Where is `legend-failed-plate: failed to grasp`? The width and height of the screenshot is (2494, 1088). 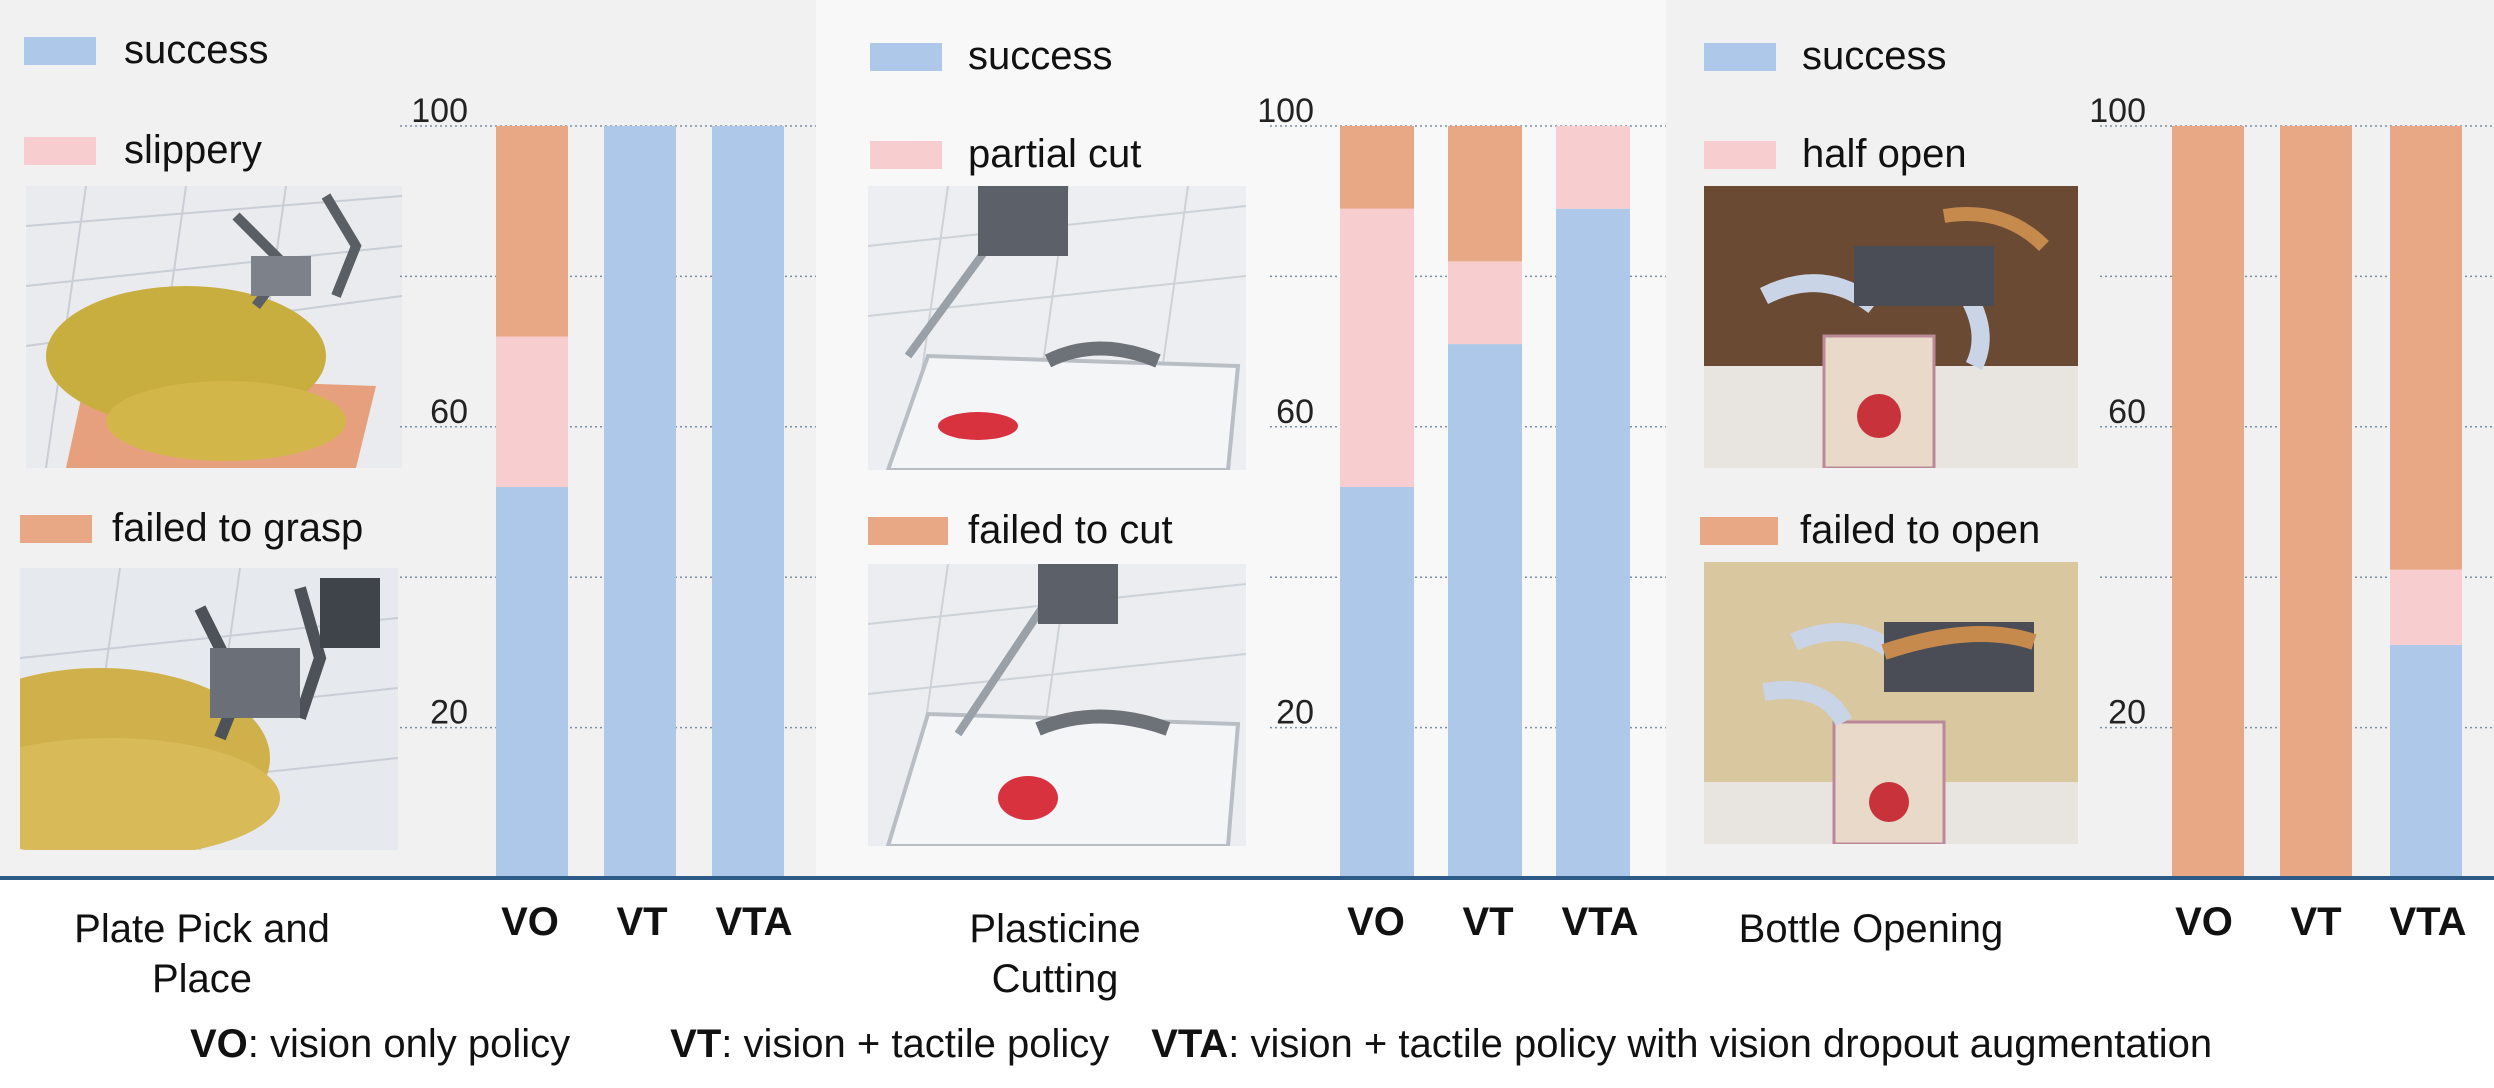
legend-failed-plate: failed to grasp is located at coordinates (191, 528).